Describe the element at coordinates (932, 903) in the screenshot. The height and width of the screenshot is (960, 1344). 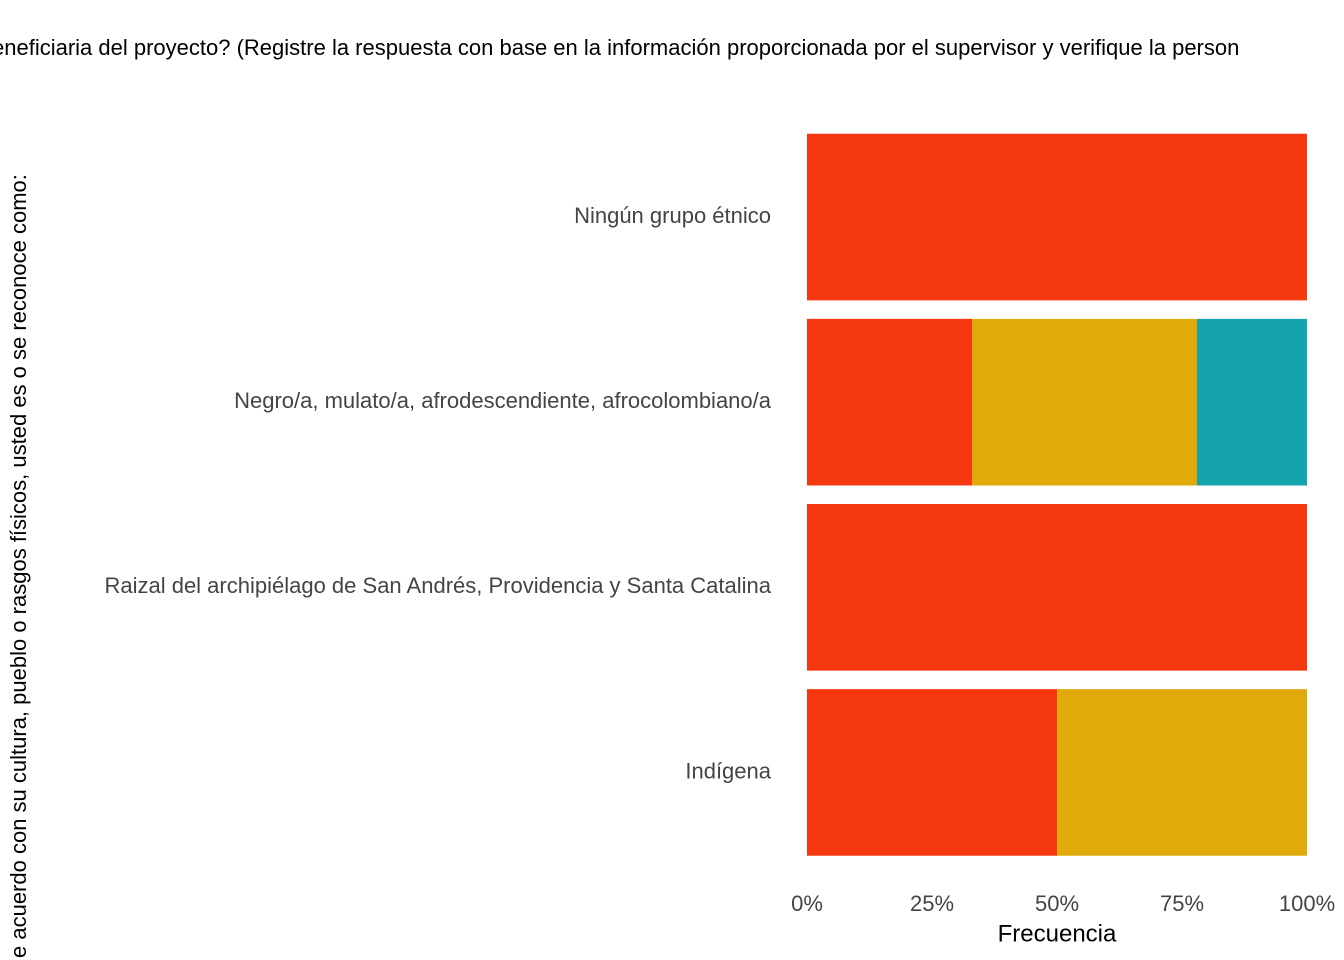
I see `x-tick-label: 25%` at that location.